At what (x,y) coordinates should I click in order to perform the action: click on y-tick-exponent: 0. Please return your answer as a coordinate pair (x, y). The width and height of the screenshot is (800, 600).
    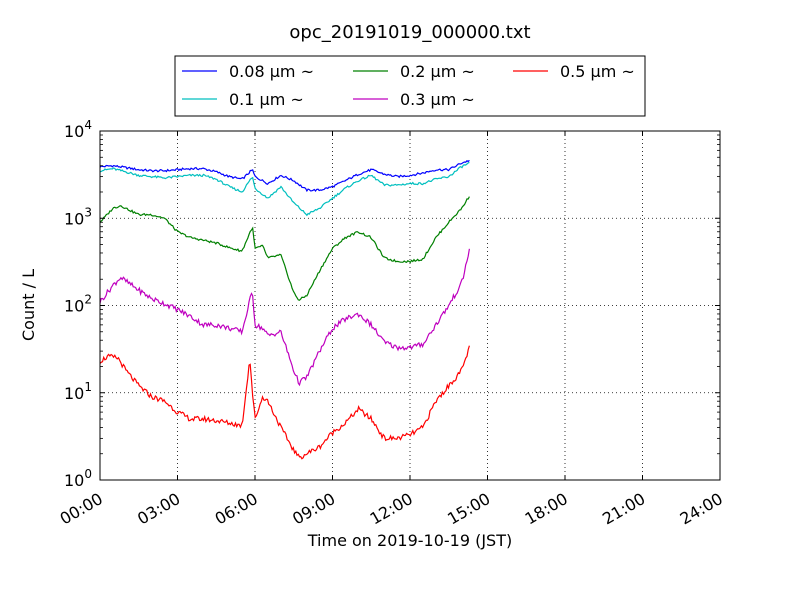
    Looking at the image, I should click on (88, 474).